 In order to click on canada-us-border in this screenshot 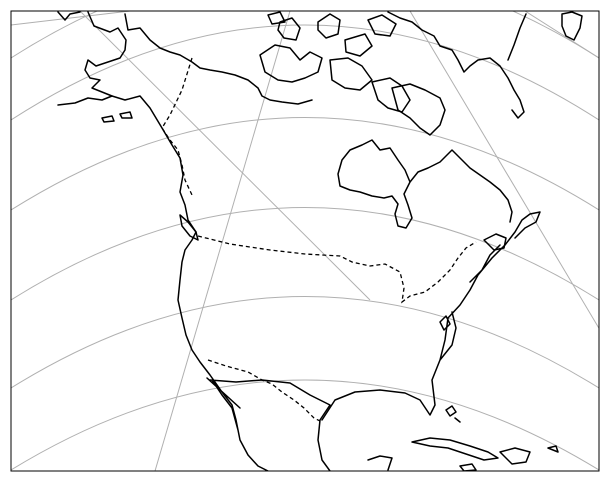, I will do `click(337, 269)`.